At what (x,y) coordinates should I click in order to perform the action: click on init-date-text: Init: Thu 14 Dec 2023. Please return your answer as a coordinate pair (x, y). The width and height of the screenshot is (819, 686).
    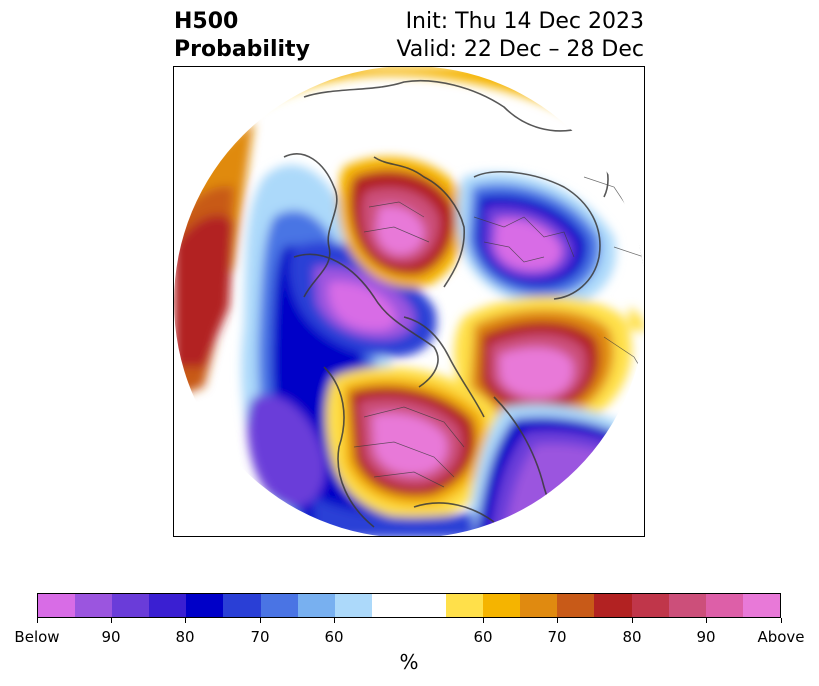
    Looking at the image, I should click on (524, 21).